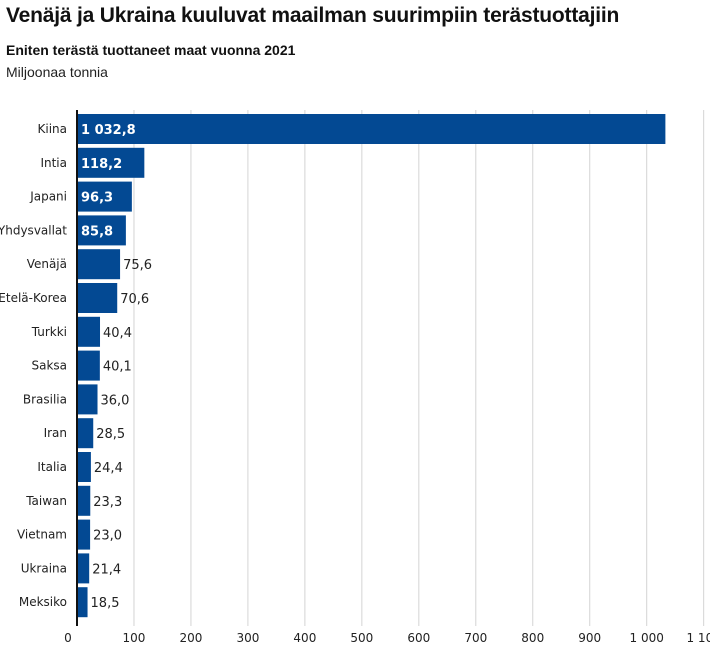 Image resolution: width=710 pixels, height=652 pixels. I want to click on value-label: 40,1, so click(117, 367).